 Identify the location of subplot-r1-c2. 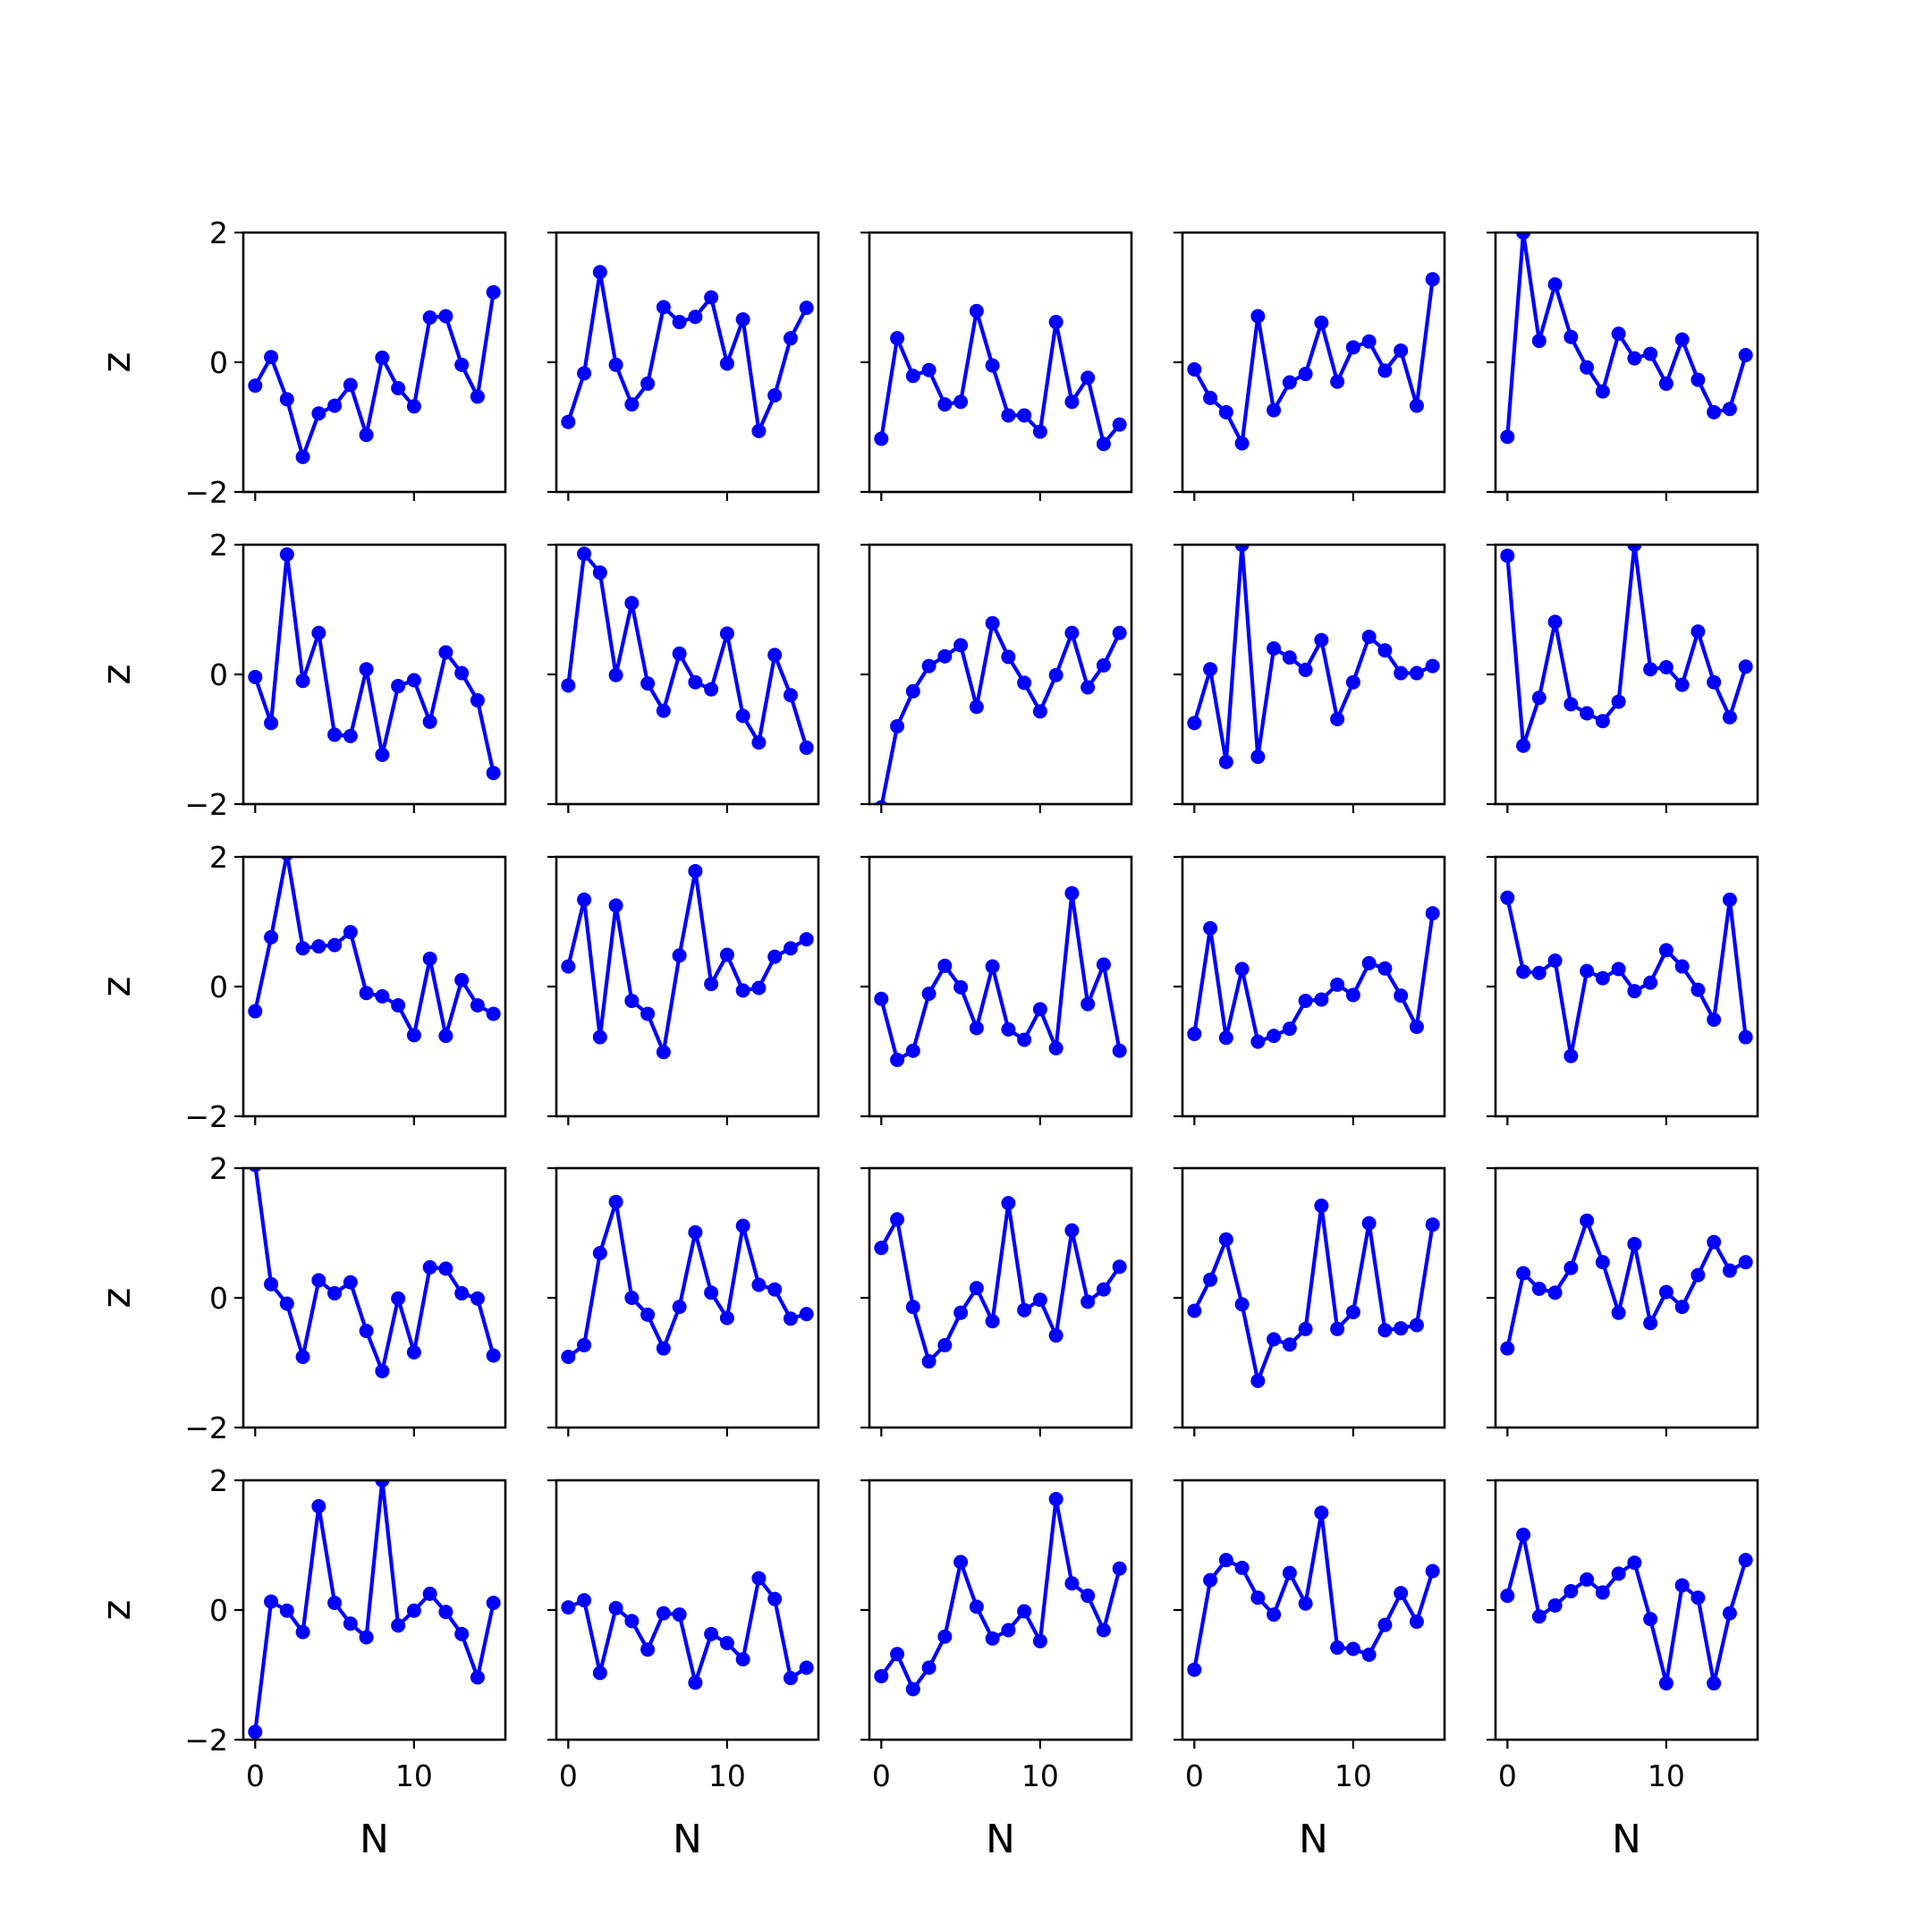
(683, 366).